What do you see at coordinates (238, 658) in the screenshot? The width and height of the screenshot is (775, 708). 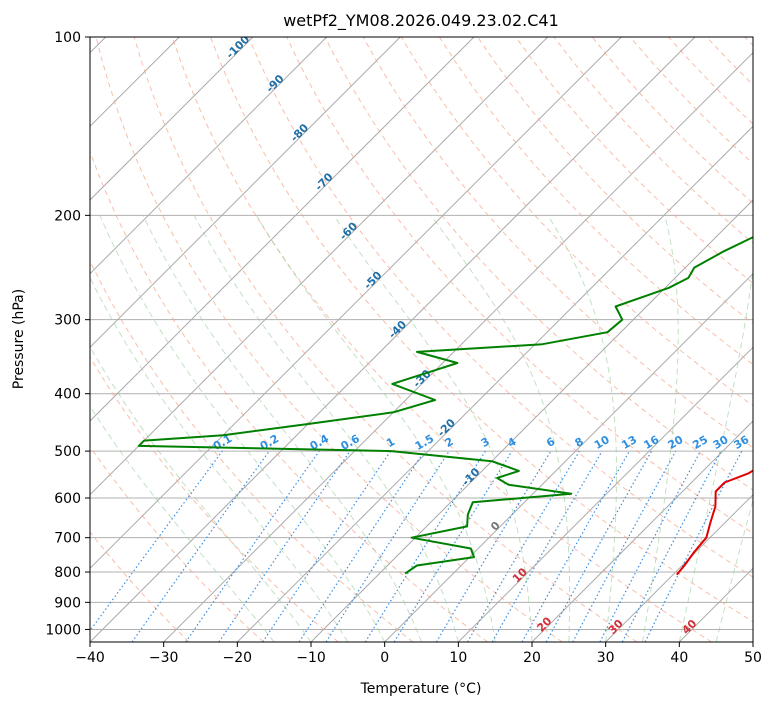 I see `x-tick-label: −20` at bounding box center [238, 658].